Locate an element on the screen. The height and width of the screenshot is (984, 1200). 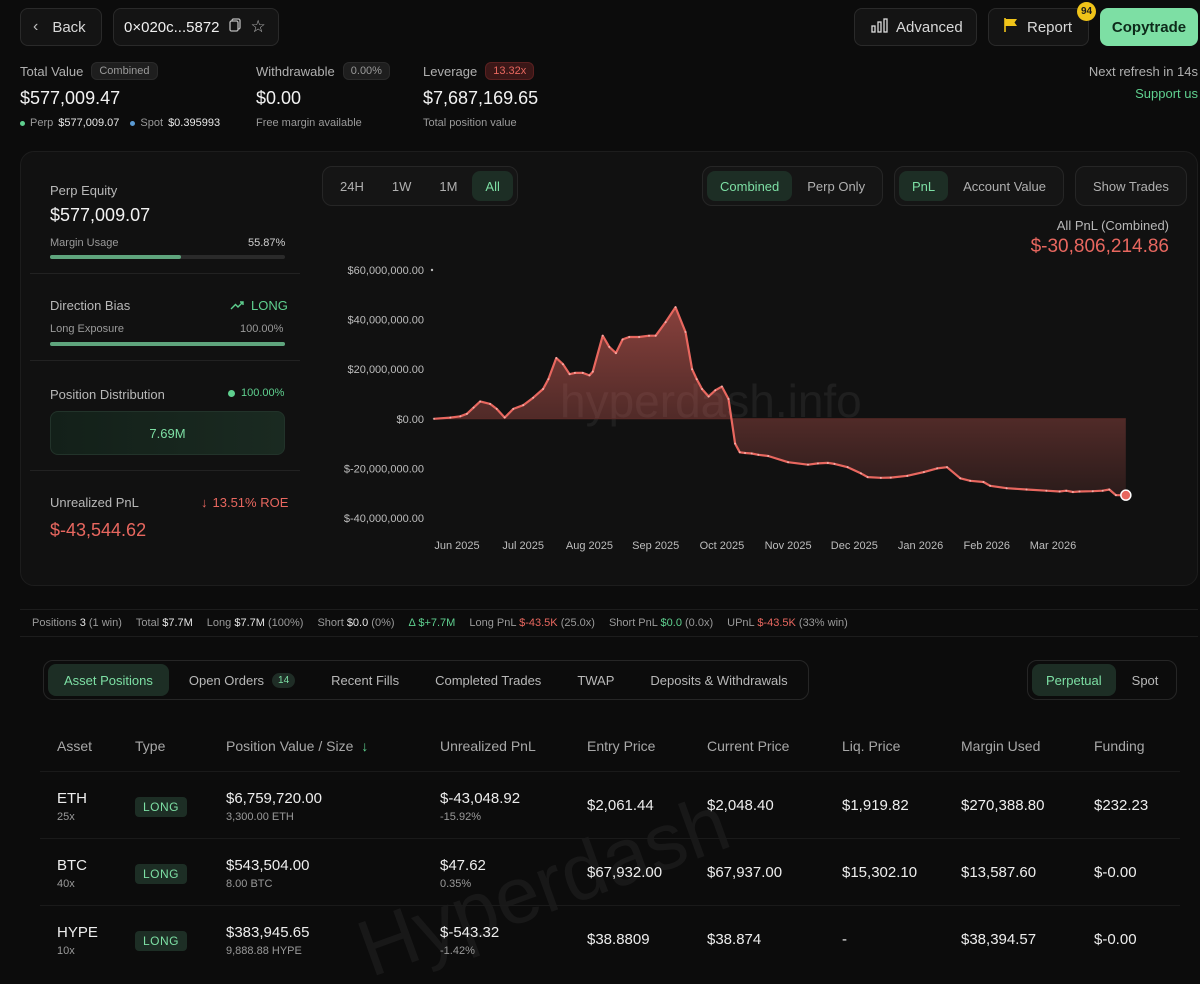
tab-twap: TWAP is located at coordinates (596, 680).